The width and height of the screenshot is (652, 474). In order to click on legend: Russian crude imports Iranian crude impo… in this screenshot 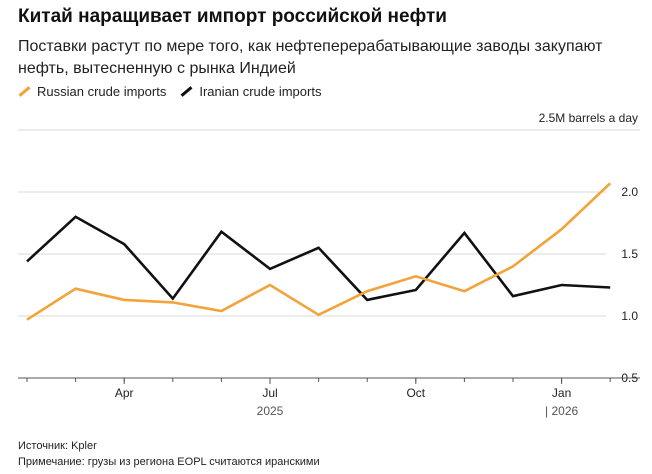, I will do `click(169, 91)`.